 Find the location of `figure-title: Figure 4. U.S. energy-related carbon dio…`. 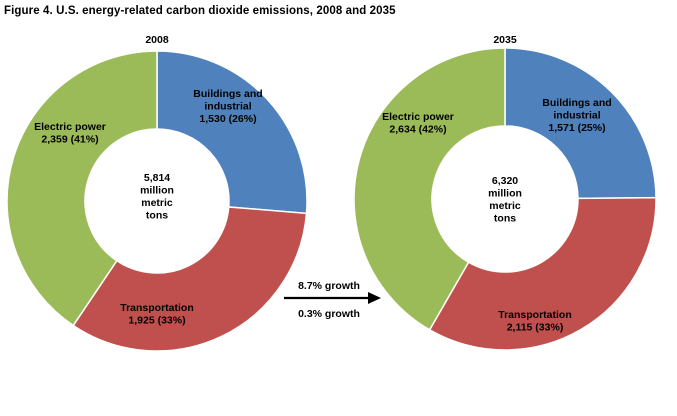

figure-title: Figure 4. U.S. energy-related carbon dio… is located at coordinates (200, 11).